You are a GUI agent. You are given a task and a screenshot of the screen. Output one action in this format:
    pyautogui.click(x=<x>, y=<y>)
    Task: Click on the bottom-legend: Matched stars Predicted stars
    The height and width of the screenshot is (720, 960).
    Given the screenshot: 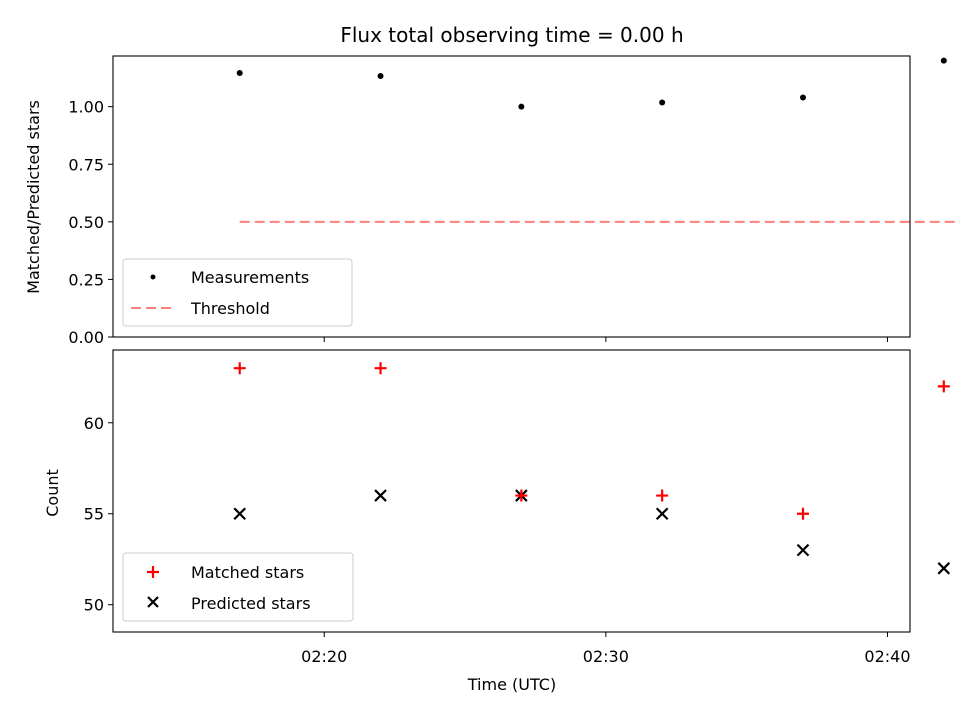 What is the action you would take?
    pyautogui.click(x=238, y=587)
    